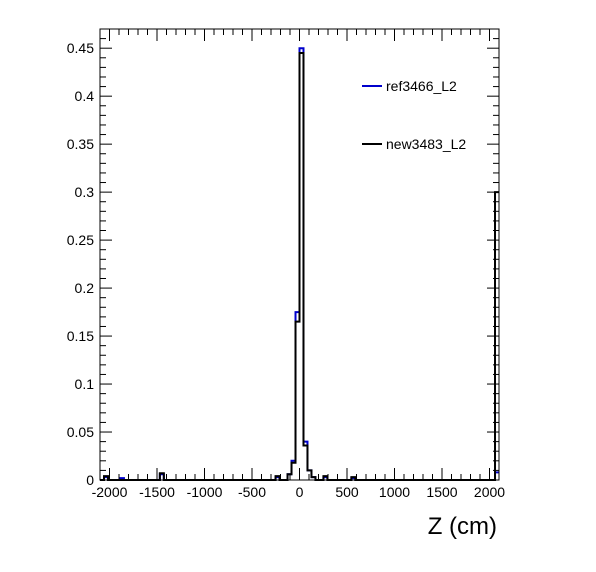  What do you see at coordinates (205, 492) in the screenshot?
I see `x-tick-label: -1000` at bounding box center [205, 492].